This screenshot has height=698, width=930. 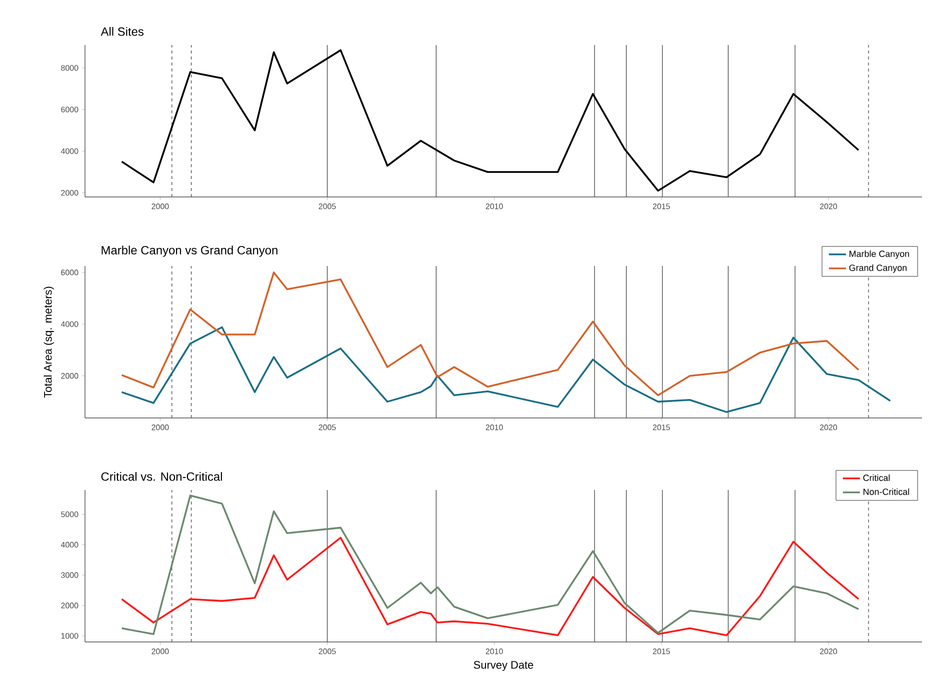 I want to click on chart-title: Marble Canyon vs Grand Canyon, so click(x=190, y=251).